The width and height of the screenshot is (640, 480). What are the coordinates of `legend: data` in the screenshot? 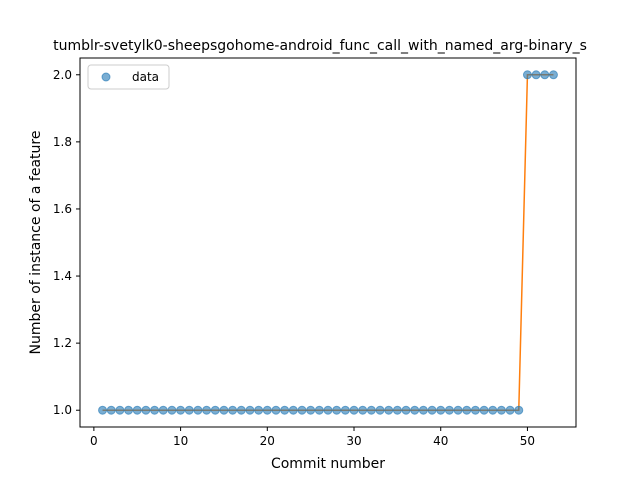 It's located at (128, 77).